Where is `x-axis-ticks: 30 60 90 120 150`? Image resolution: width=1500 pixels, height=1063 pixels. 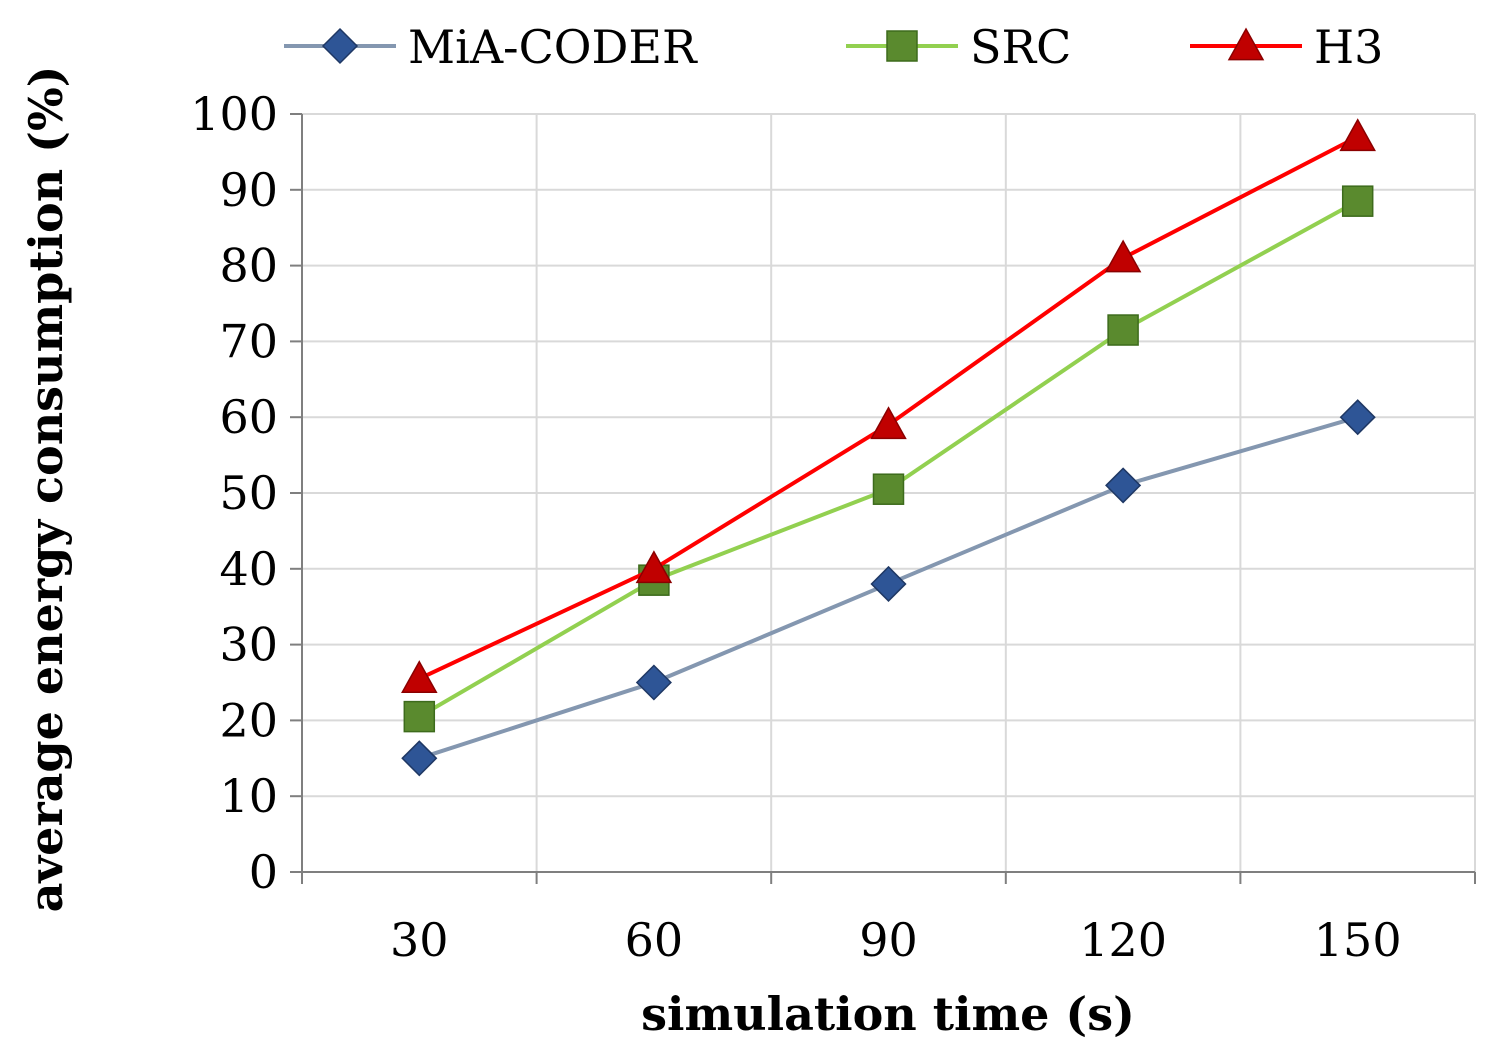
x-axis-ticks: 30 60 90 120 150 is located at coordinates (888, 919).